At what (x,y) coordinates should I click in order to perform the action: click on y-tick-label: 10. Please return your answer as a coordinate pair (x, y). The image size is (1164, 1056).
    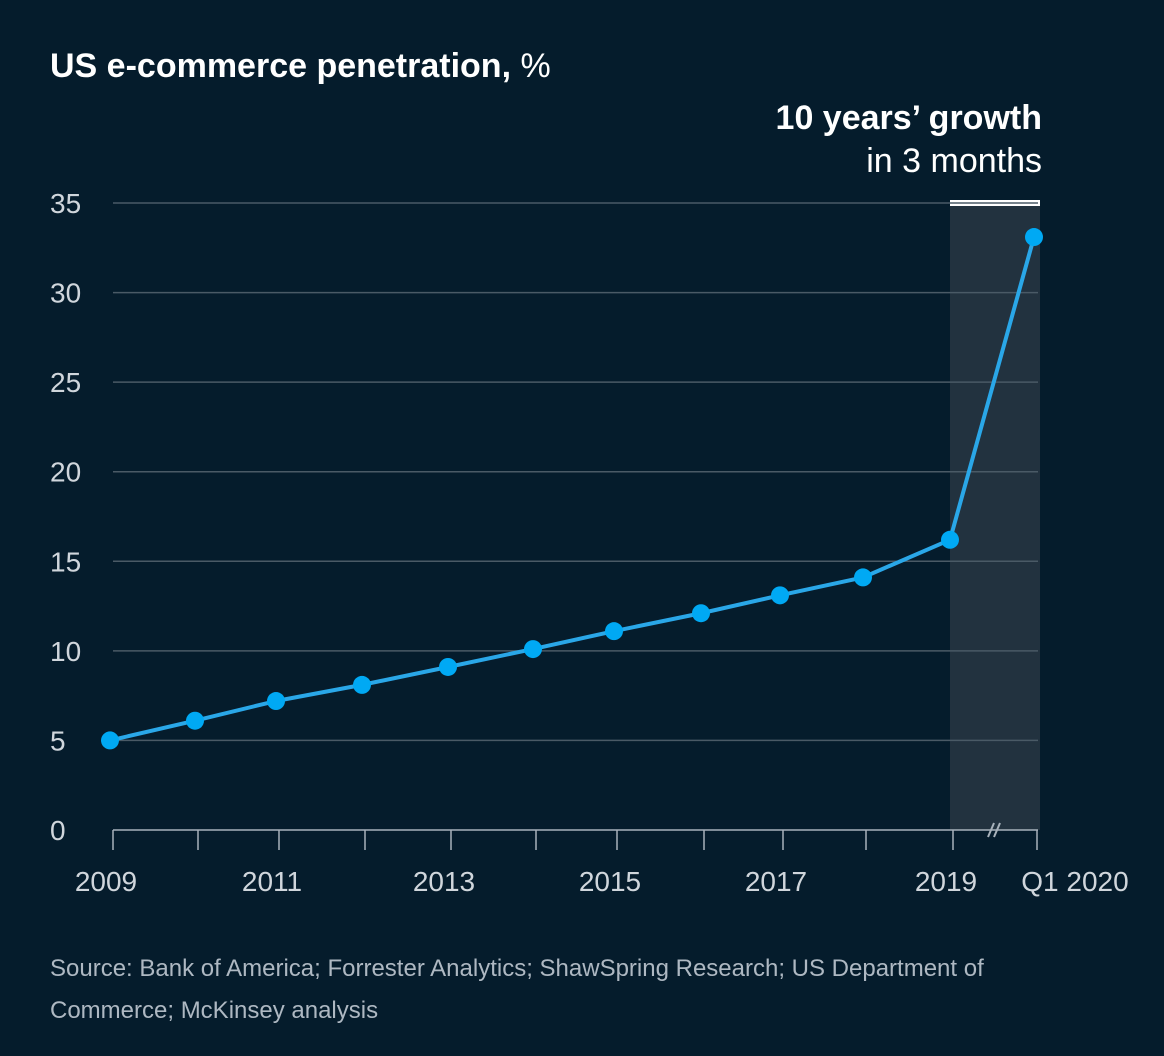
    Looking at the image, I should click on (65, 651).